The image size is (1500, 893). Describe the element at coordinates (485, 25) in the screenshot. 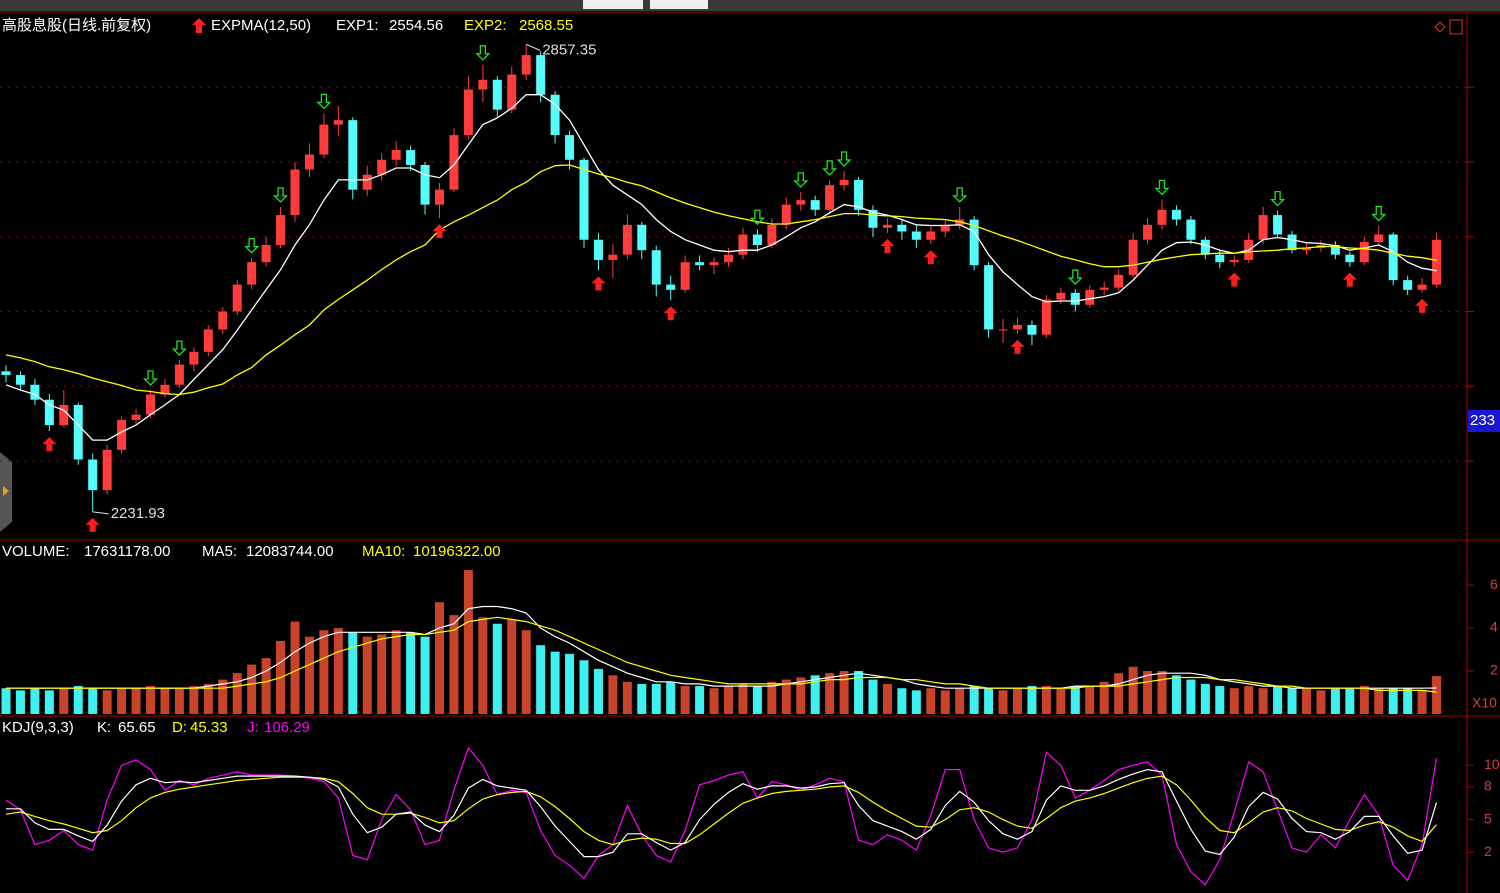

I see `legend-name: EXP2:` at that location.